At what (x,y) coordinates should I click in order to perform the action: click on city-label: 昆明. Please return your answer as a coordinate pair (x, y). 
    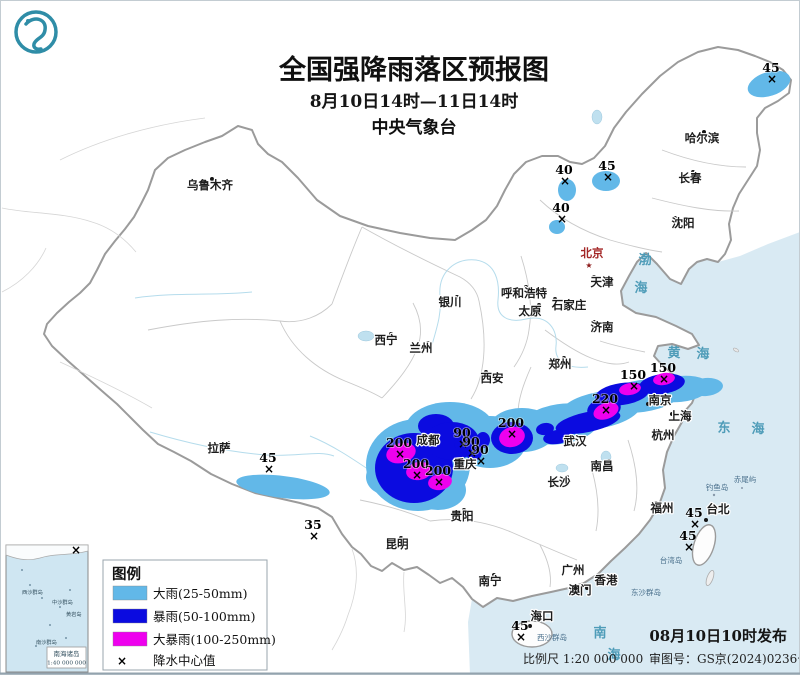
    Looking at the image, I should click on (397, 544).